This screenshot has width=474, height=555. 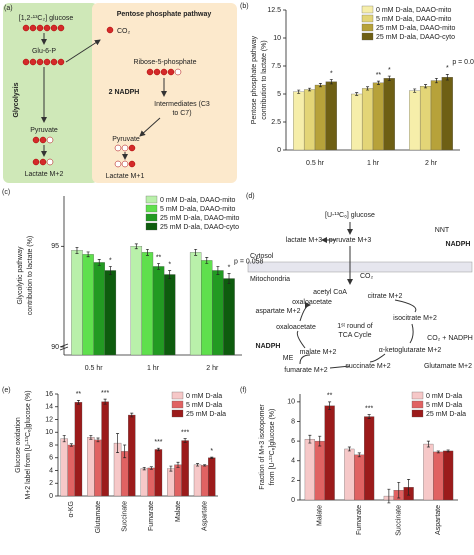 What do you see at coordinates (51, 470) in the screenshot?
I see `y-tick-label: 4` at bounding box center [51, 470].